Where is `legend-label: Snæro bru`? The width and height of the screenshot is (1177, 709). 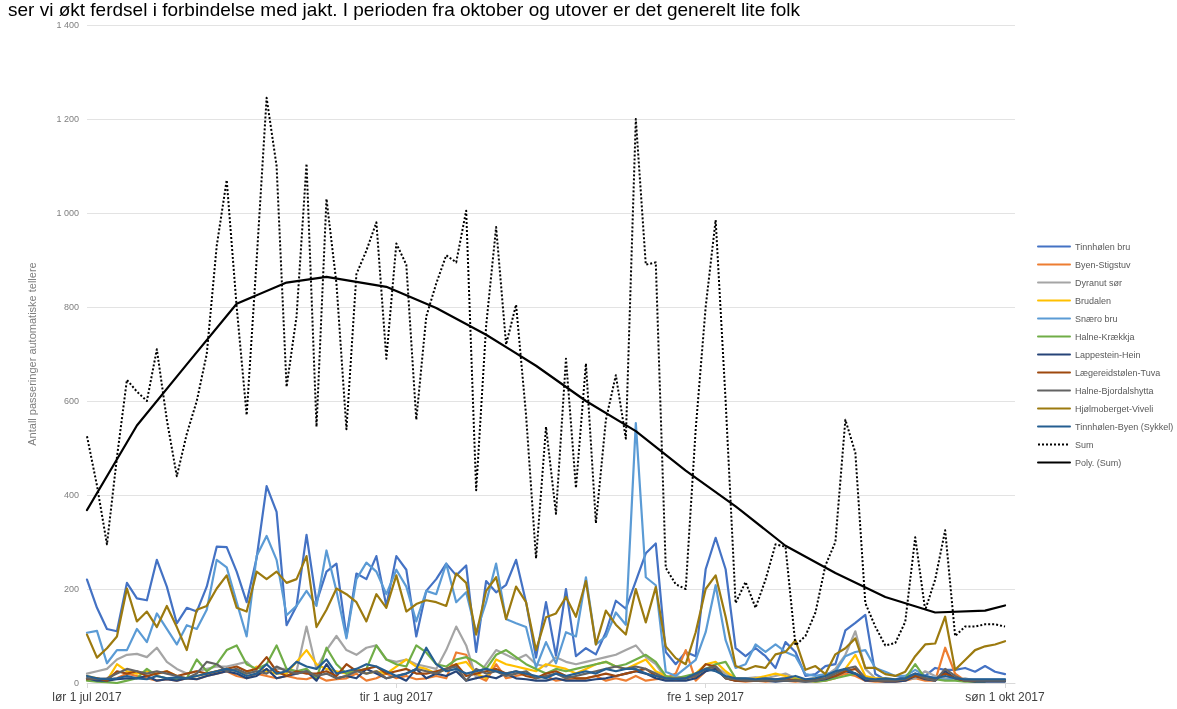 legend-label: Snæro bru is located at coordinates (1096, 318).